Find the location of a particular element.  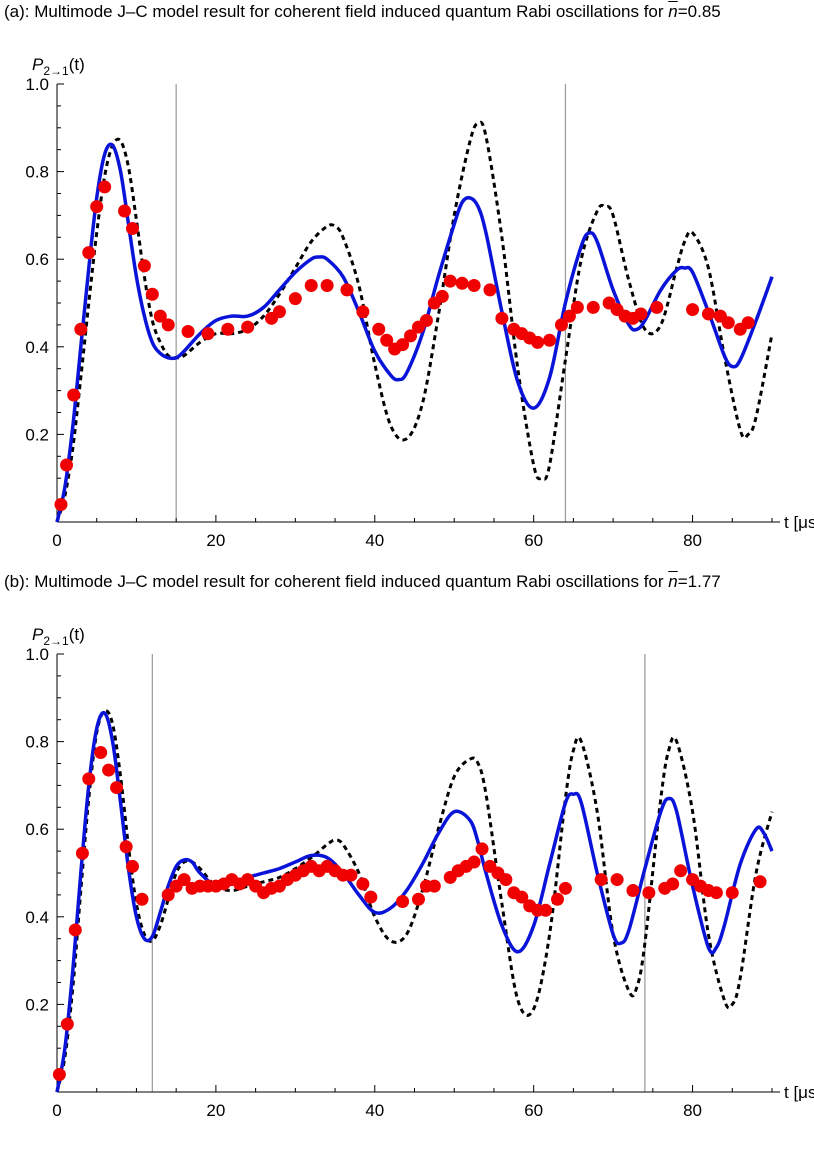

panel-b-nbar-value: =1.77 is located at coordinates (699, 581).